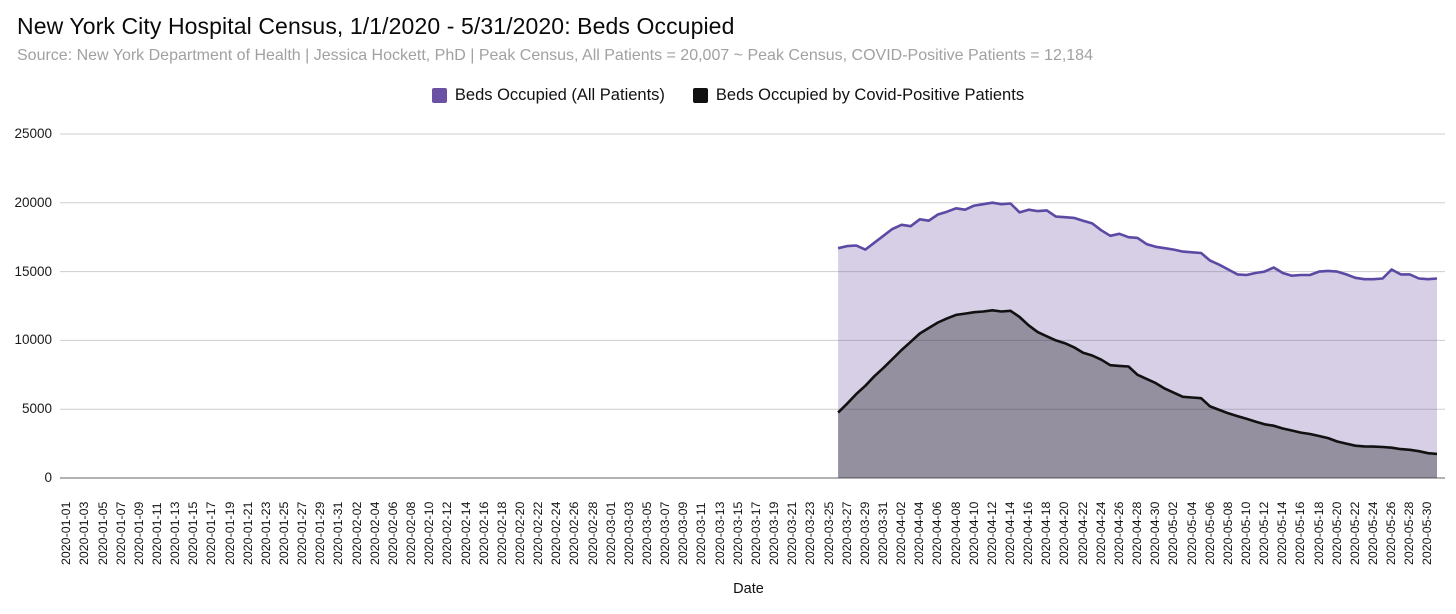 Image resolution: width=1456 pixels, height=614 pixels. I want to click on y-tick-label: 5000, so click(36, 409).